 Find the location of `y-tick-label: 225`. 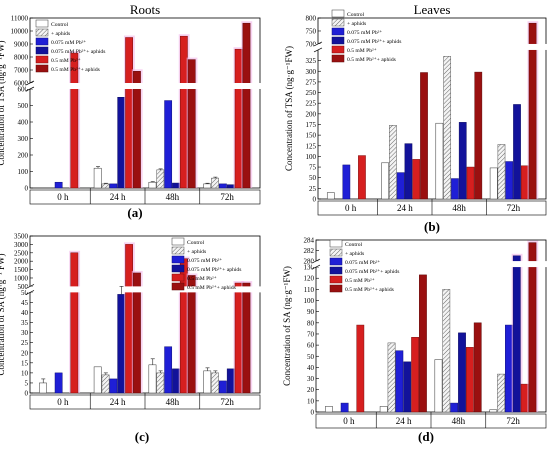

y-tick-label: 225 is located at coordinates (311, 104).